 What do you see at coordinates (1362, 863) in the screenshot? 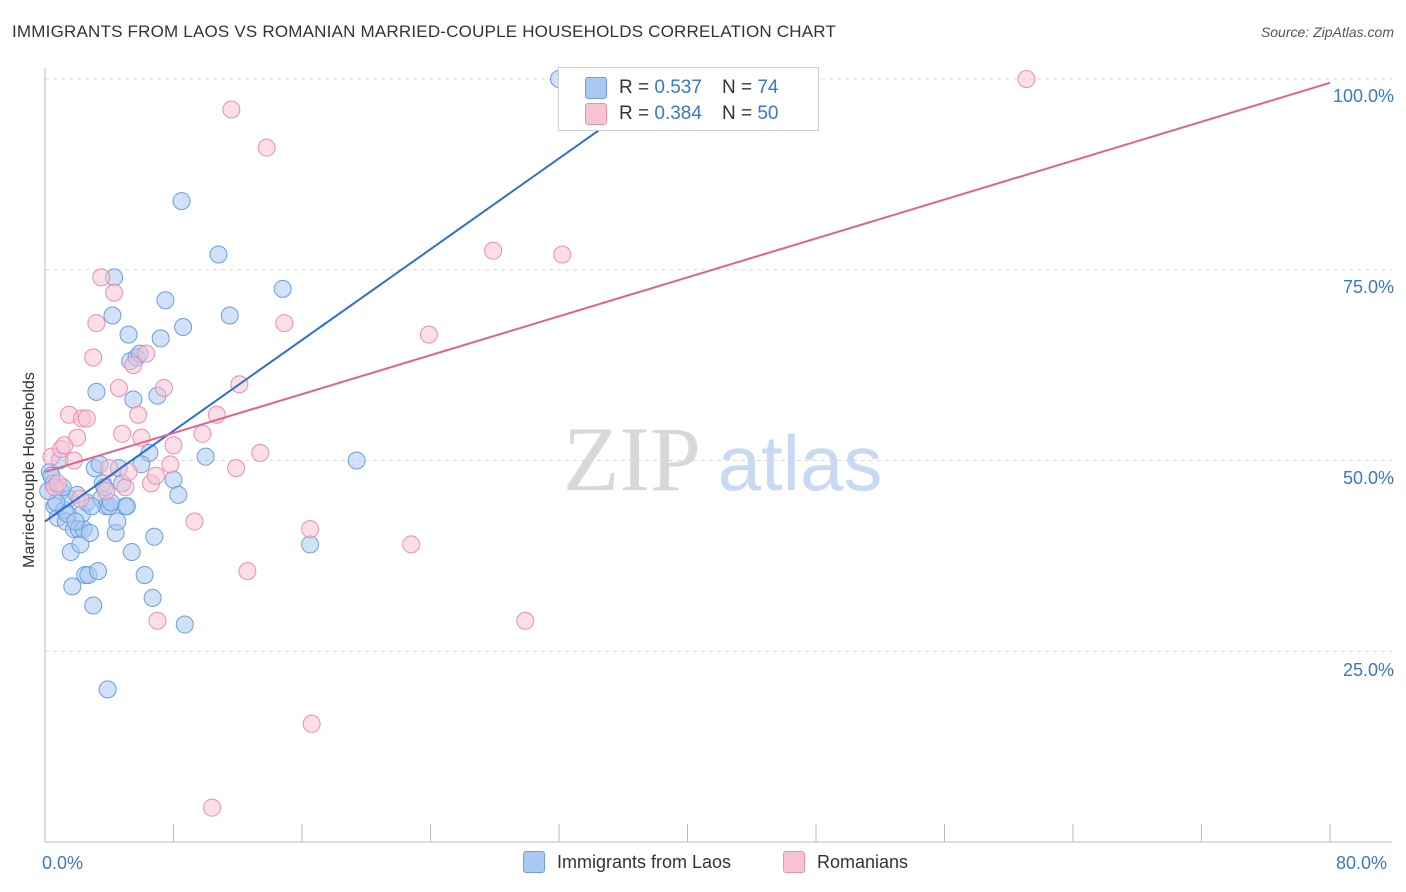
I see `x-tick-label-max: 80.0%` at bounding box center [1362, 863].